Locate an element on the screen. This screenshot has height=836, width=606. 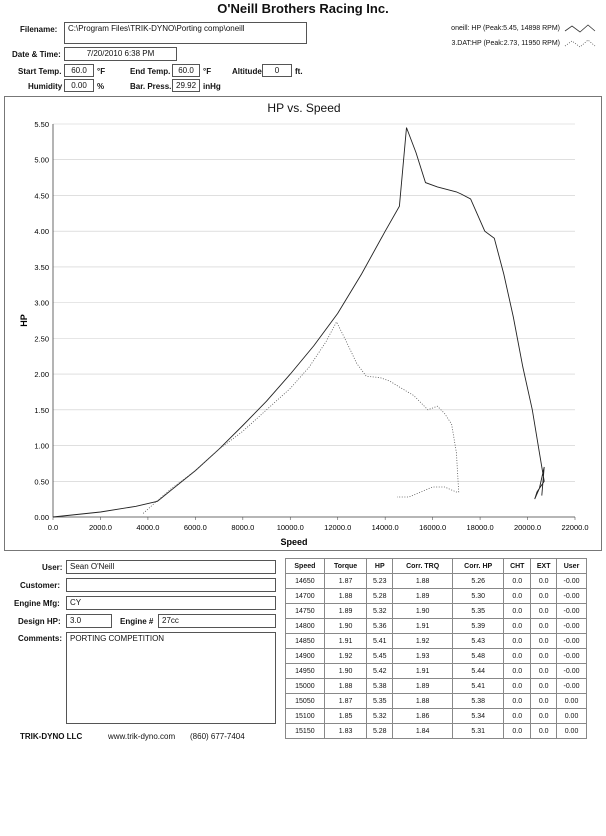
legend-swatch-solid is located at coordinates (580, 28).